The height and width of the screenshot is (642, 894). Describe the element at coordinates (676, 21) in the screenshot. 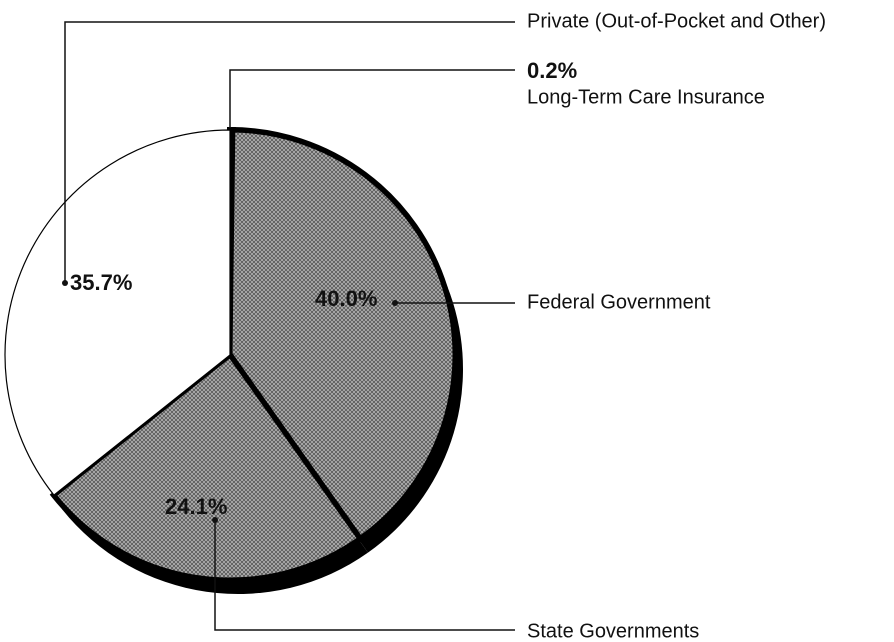

I see `category-label: Private (Out-of-Pocket and Other)` at that location.